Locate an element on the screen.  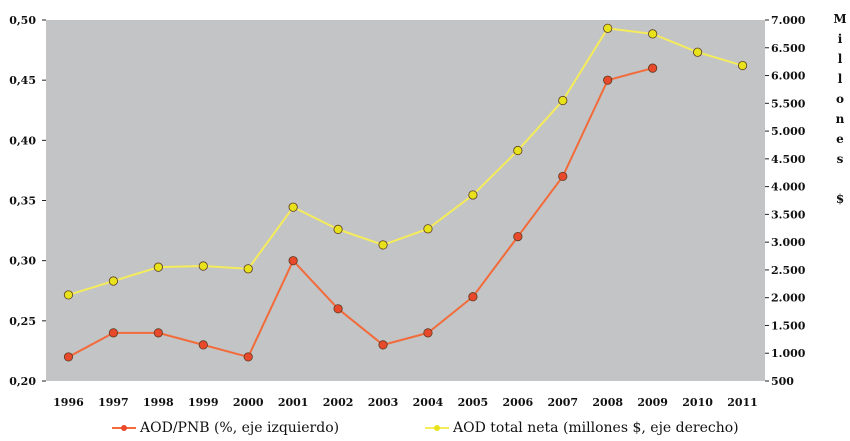
x-tick-label: 2007 is located at coordinates (562, 402).